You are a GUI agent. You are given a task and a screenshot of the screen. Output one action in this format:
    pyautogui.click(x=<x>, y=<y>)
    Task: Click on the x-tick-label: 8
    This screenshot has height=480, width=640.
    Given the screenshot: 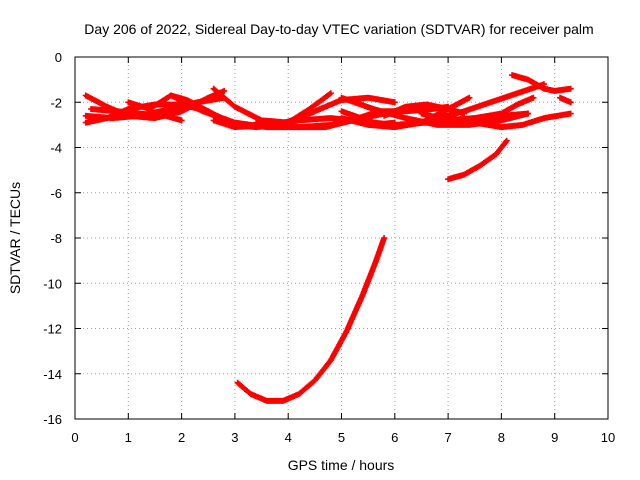 What is the action you would take?
    pyautogui.click(x=501, y=437)
    